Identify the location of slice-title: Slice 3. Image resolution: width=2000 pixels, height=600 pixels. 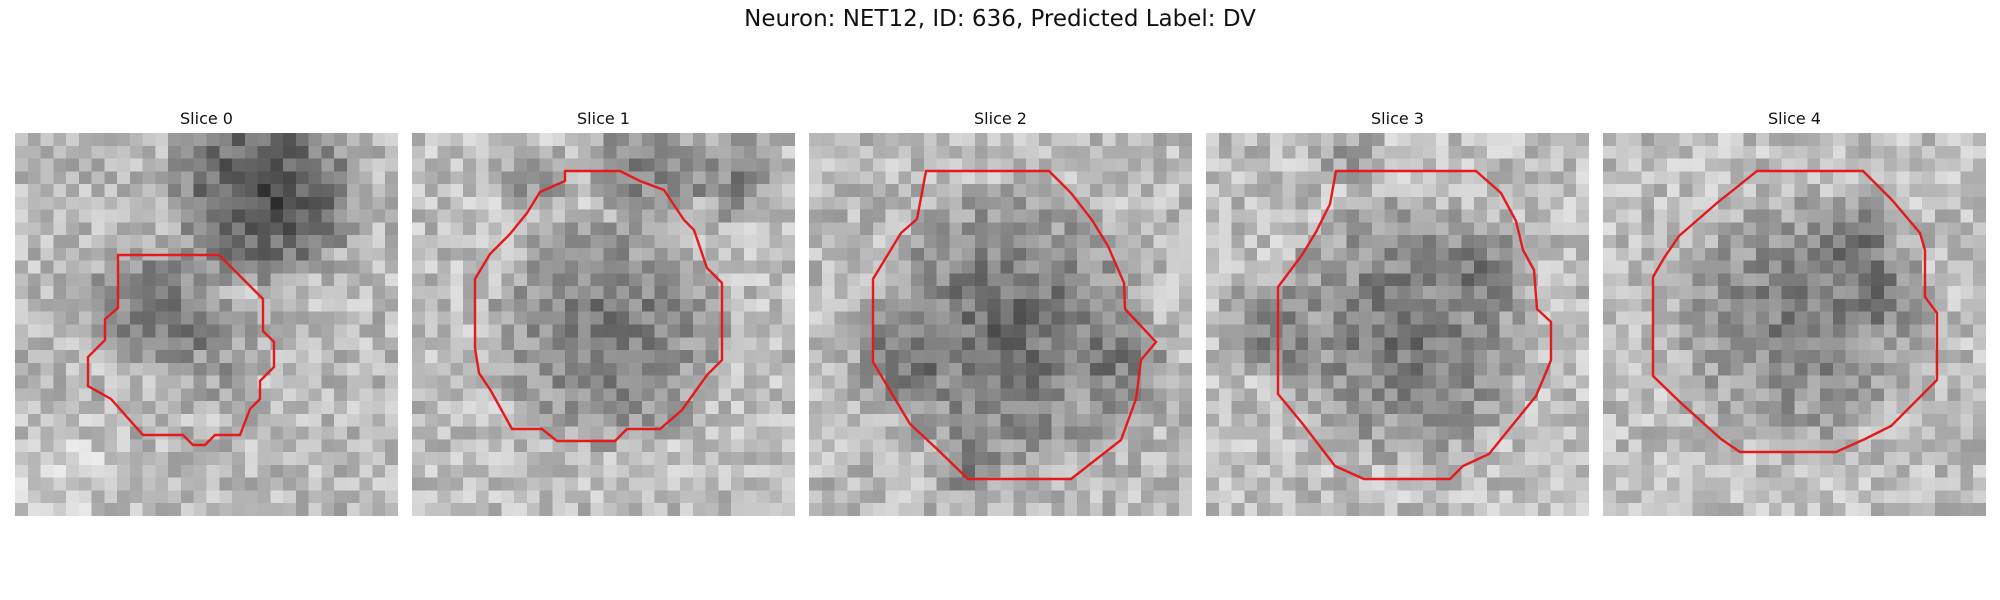
(1397, 118).